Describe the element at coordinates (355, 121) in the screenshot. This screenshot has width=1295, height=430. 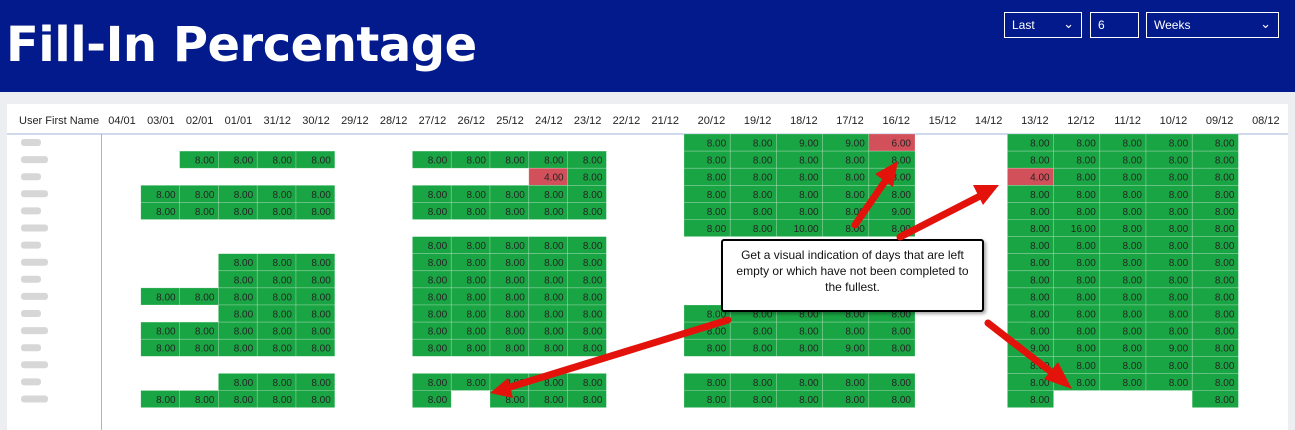
I see `column-header: 29/12` at that location.